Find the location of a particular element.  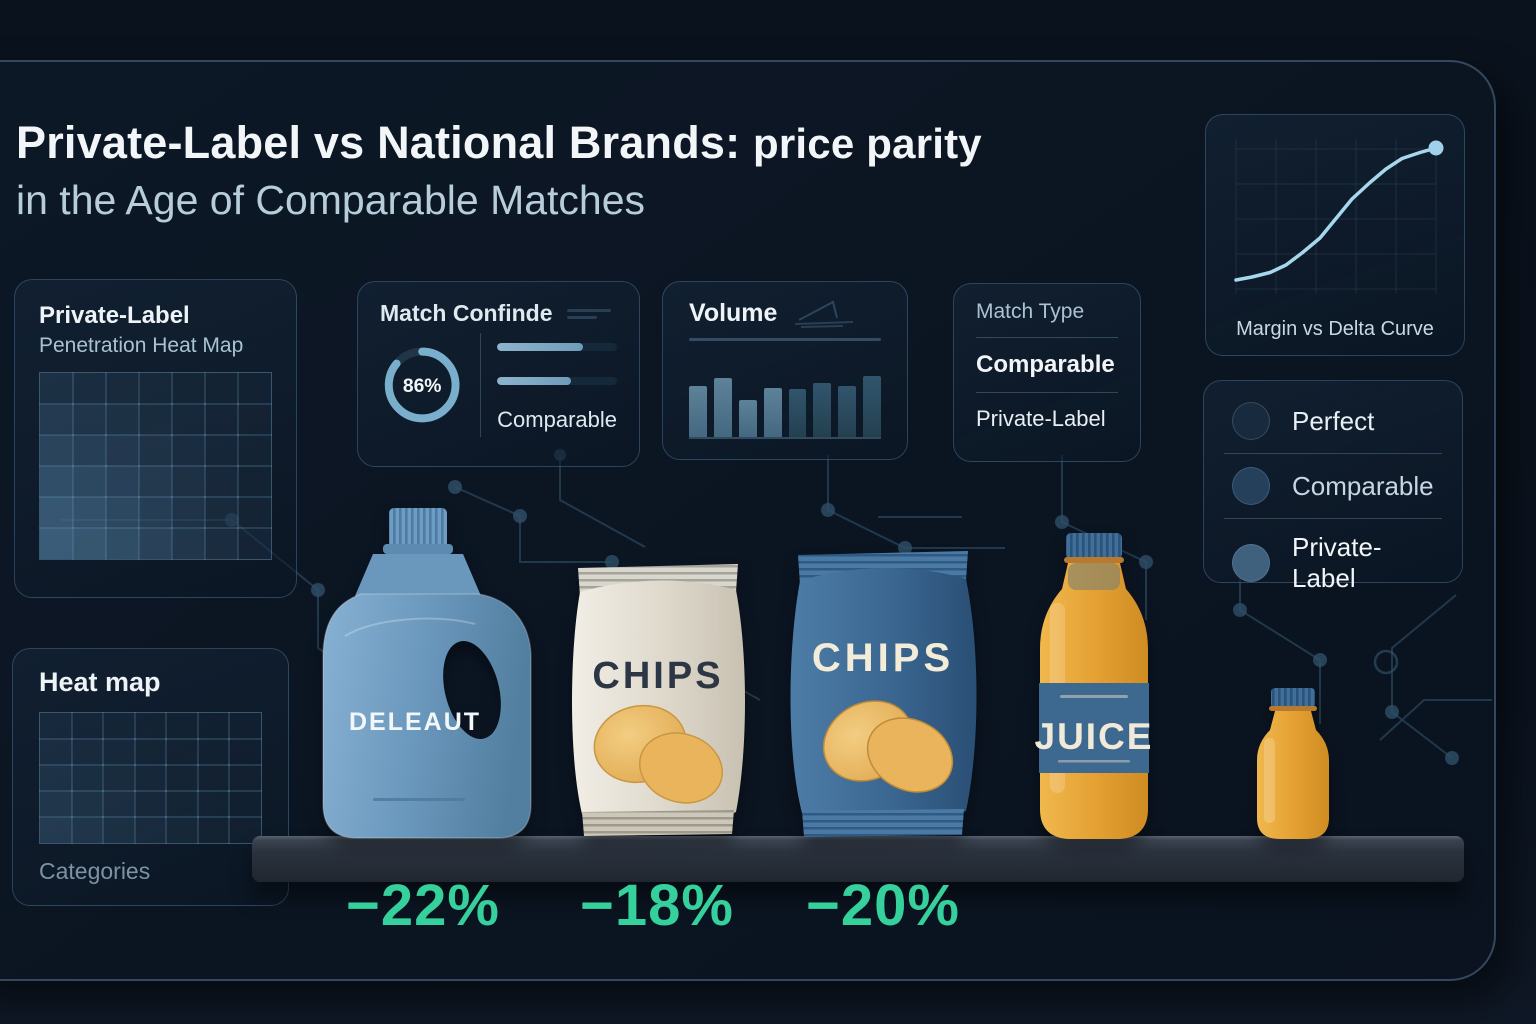

product-juice-bottle-large: JUICE is located at coordinates (1094, 691).